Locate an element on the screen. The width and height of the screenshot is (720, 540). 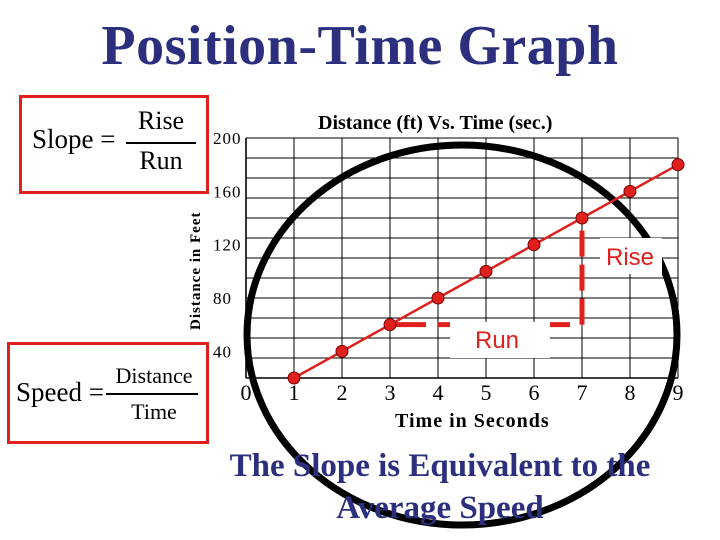
slope-label: Slope = is located at coordinates (74, 139).